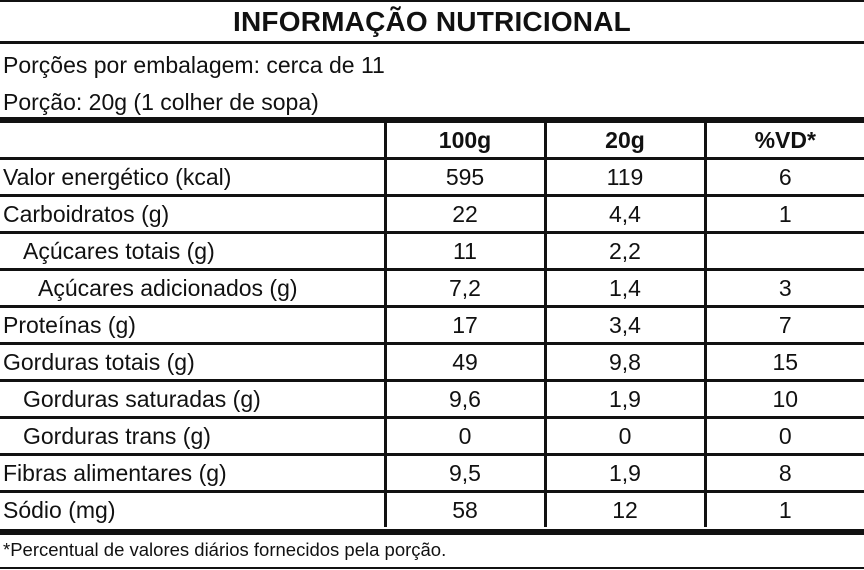  I want to click on value-portion: 119, so click(624, 177).